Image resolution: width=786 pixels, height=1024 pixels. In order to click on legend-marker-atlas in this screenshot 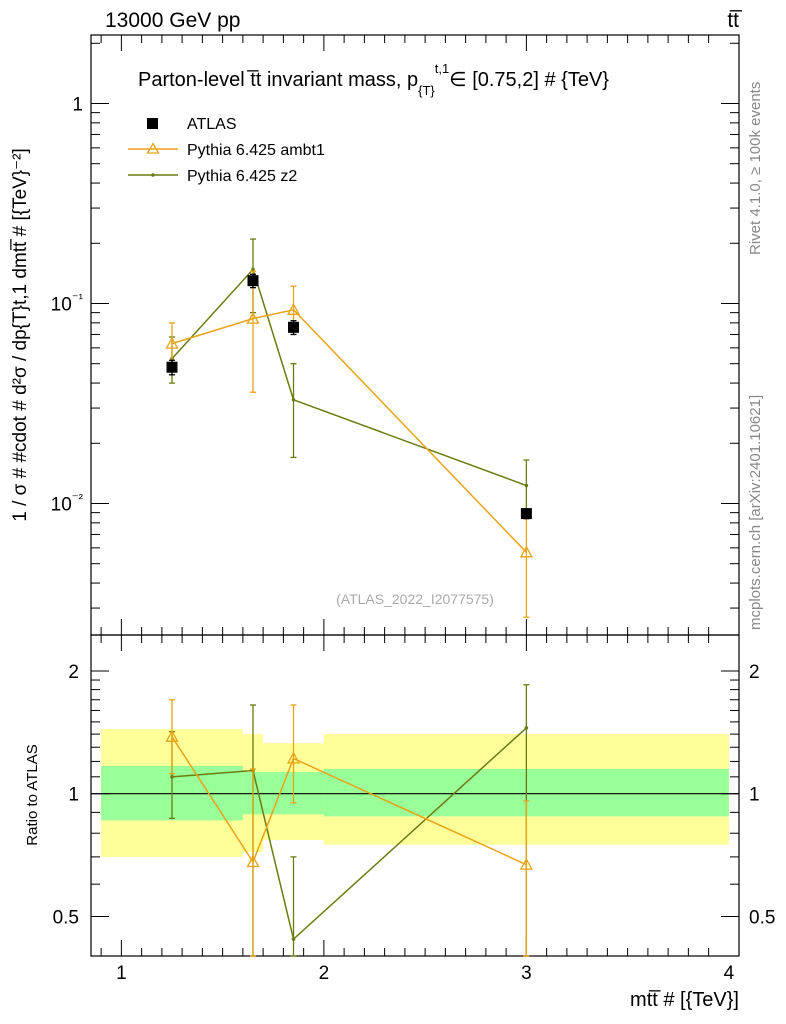, I will do `click(152, 123)`.